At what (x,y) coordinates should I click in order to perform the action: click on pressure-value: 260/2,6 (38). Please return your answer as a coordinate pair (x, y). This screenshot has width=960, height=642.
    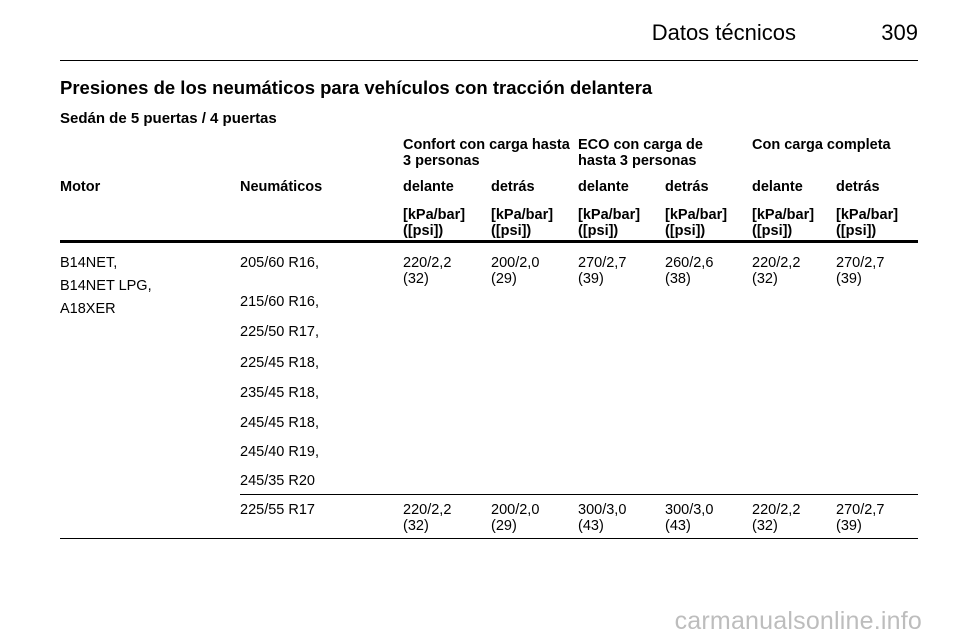
    Looking at the image, I should click on (689, 271).